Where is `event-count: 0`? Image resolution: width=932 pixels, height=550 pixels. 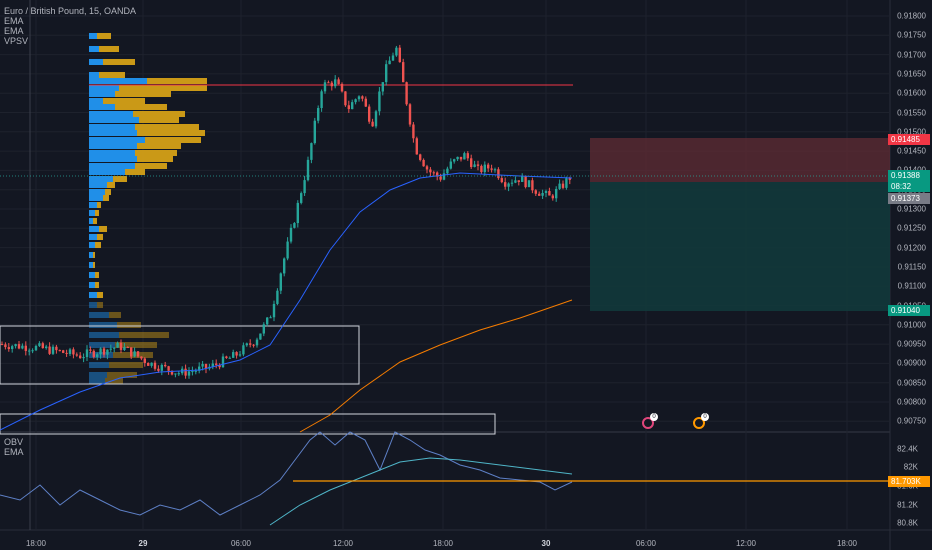
event-count: 0 is located at coordinates (705, 417).